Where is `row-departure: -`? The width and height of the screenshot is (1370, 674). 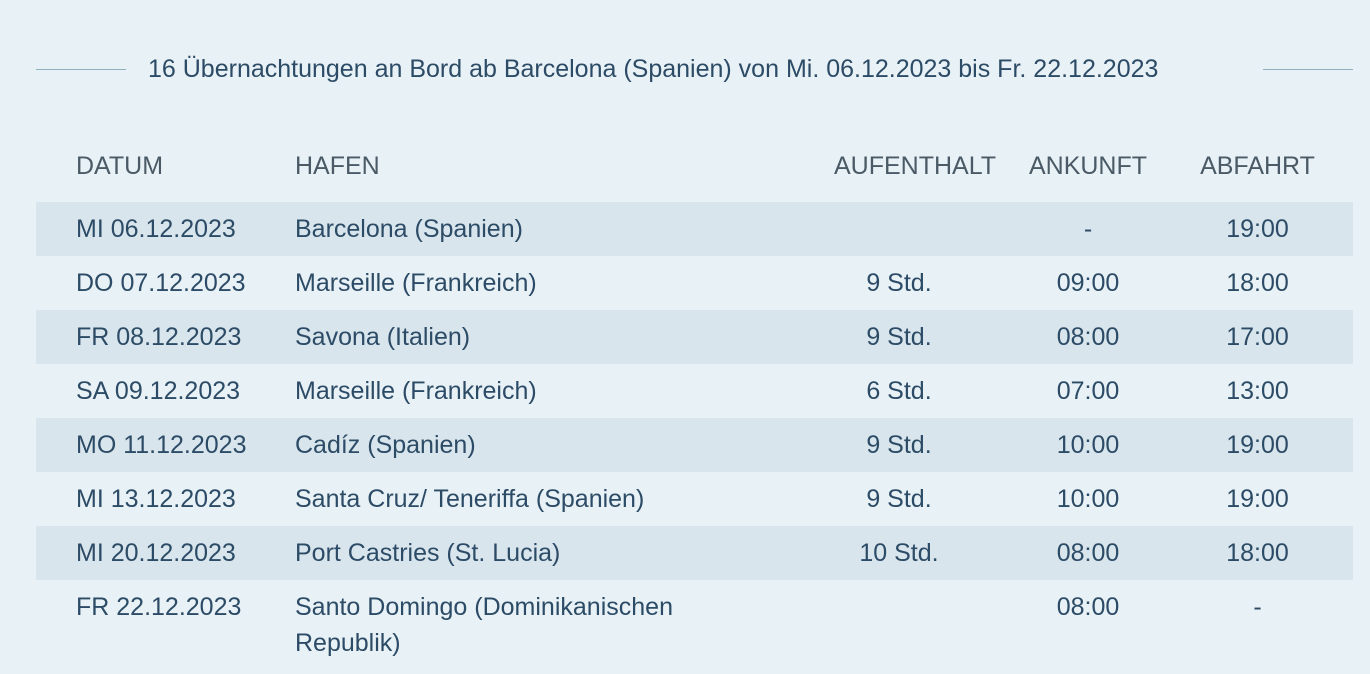 row-departure: - is located at coordinates (1257, 607).